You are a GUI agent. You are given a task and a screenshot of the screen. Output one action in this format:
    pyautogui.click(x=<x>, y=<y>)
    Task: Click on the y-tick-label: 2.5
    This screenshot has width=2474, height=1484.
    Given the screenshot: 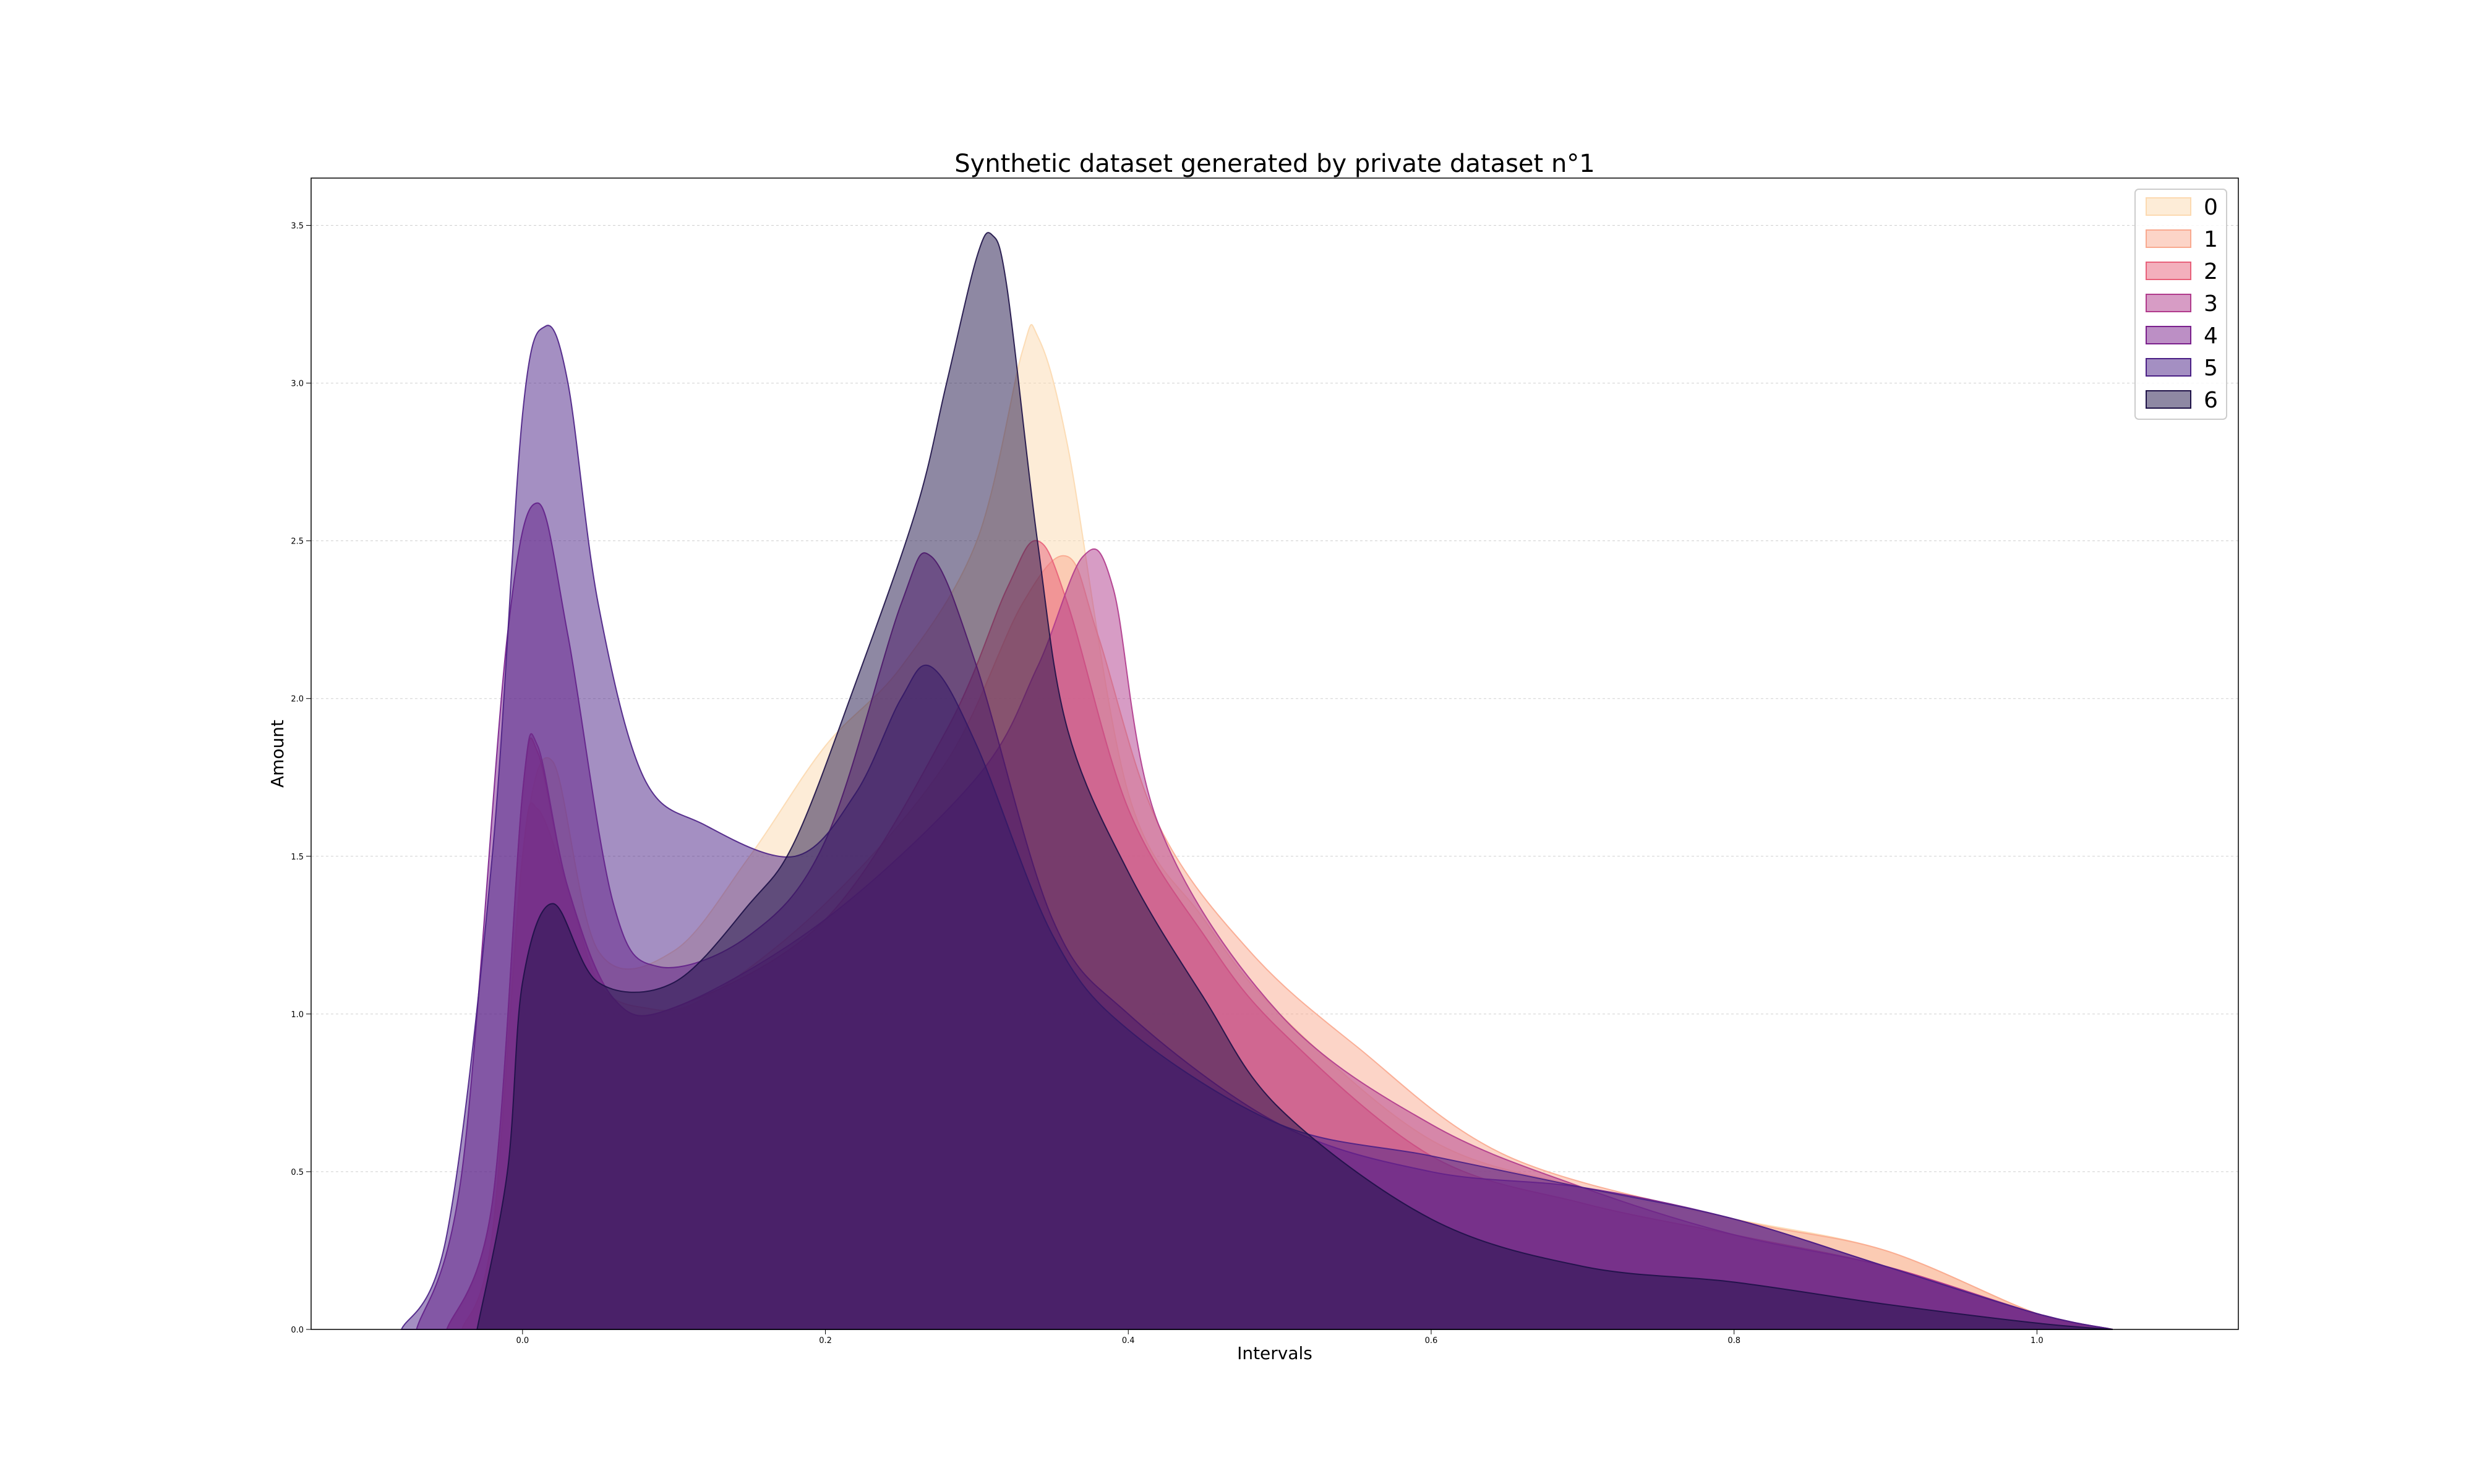 What is the action you would take?
    pyautogui.click(x=297, y=542)
    